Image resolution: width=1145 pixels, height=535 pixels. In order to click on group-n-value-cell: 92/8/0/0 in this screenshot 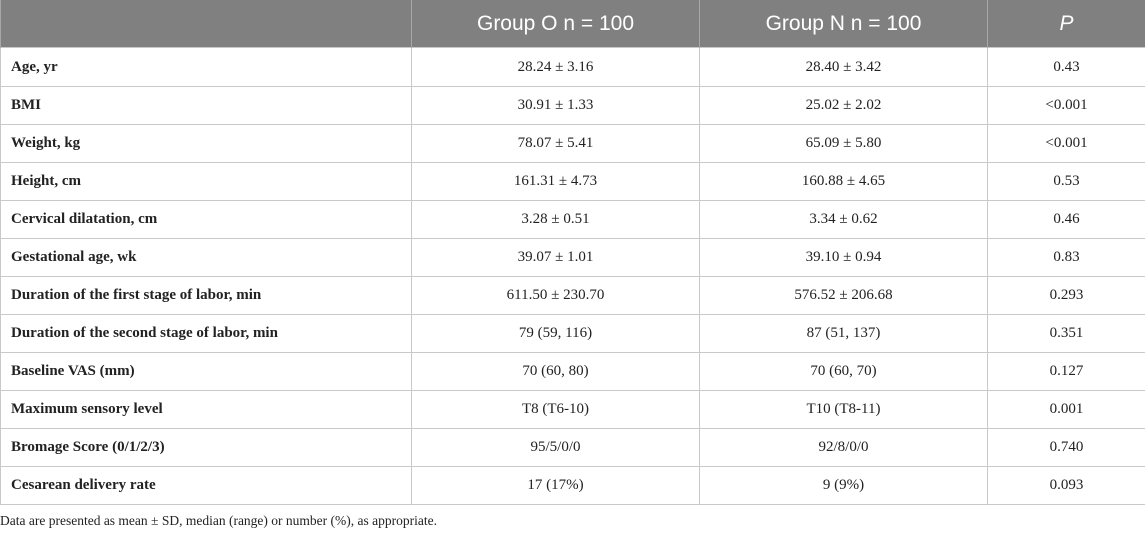, I will do `click(843, 447)`.